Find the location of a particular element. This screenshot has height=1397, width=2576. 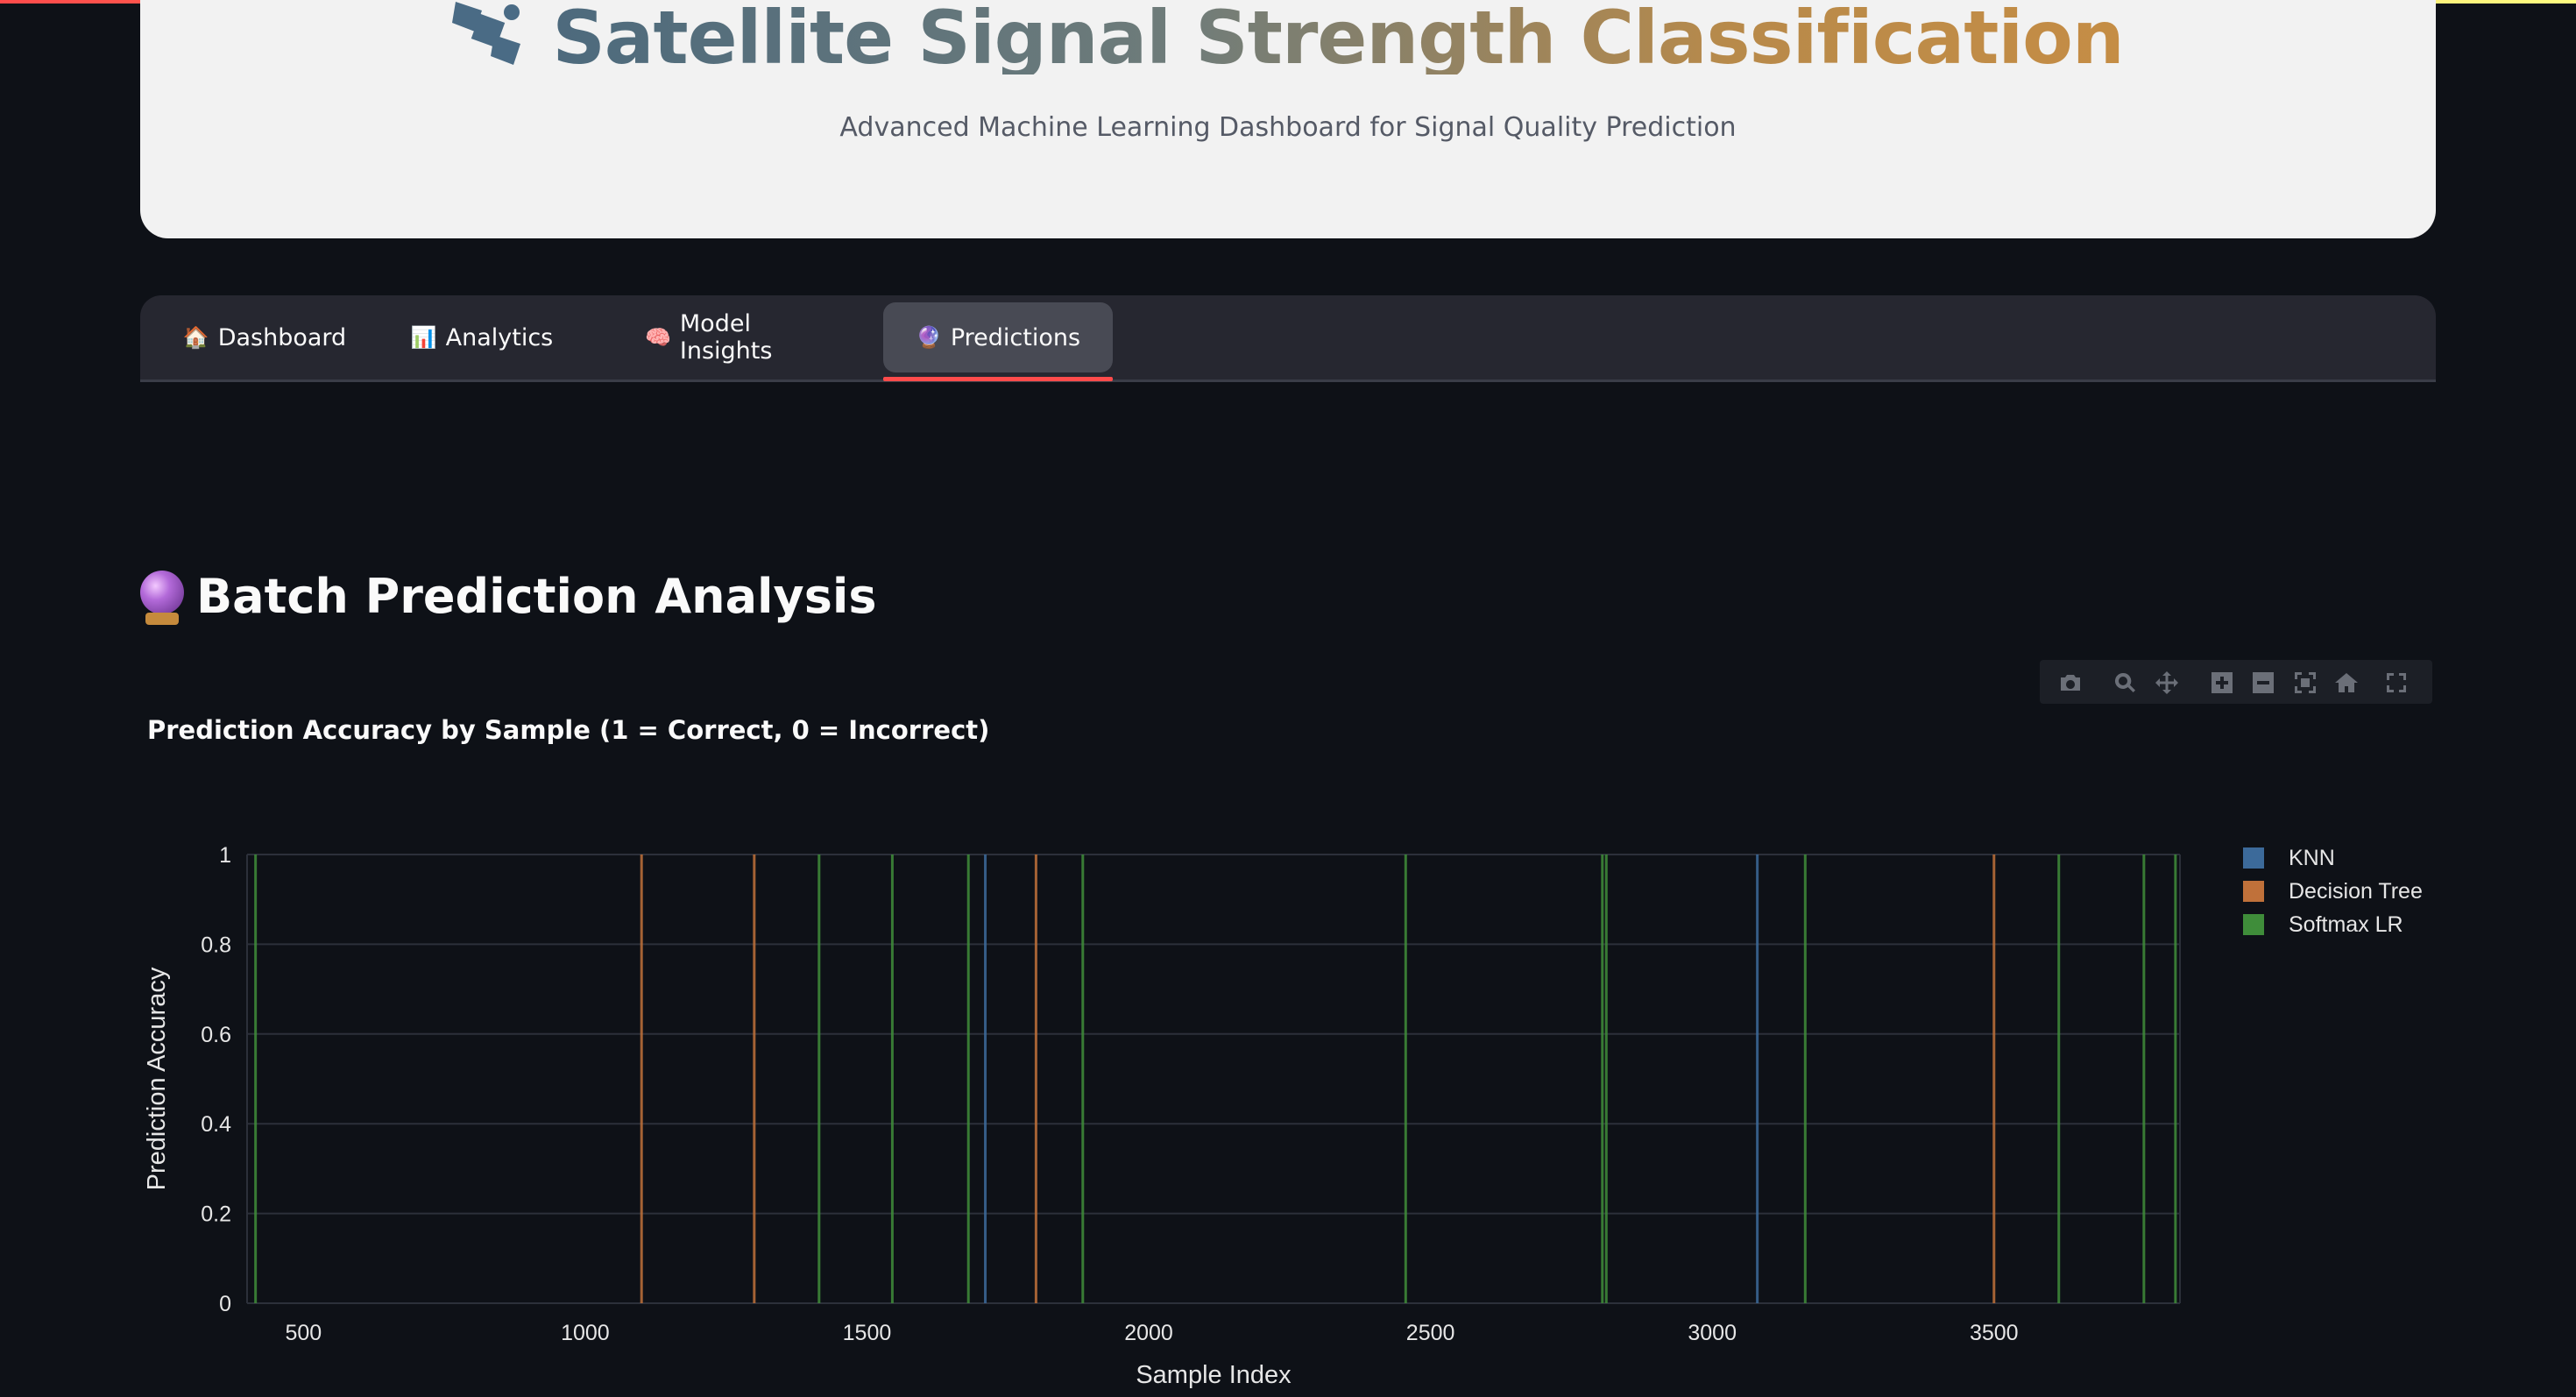

tab-label: Model Insights is located at coordinates (726, 337).